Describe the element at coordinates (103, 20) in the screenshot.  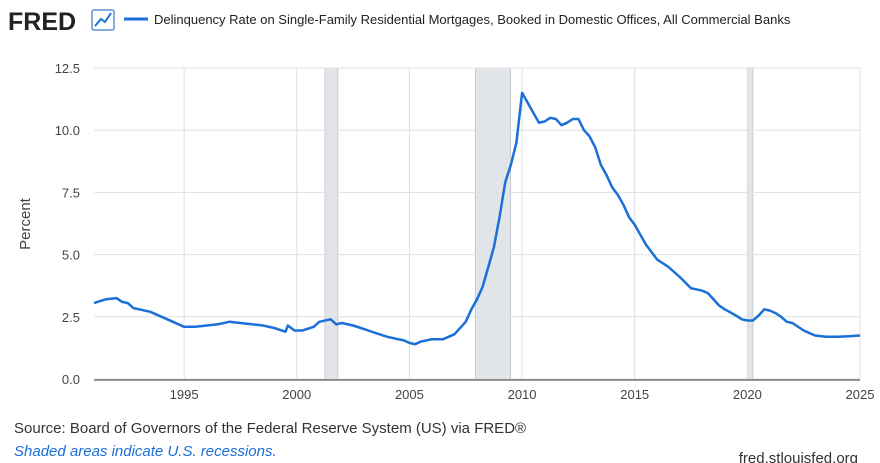
I see `logo-icon` at that location.